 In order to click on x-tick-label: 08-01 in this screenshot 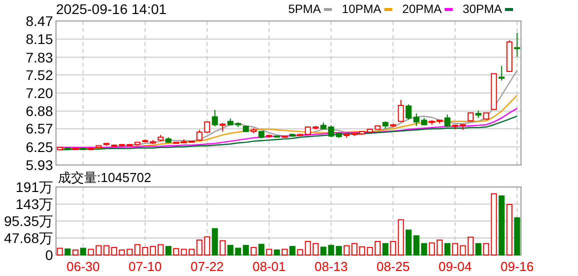, I will do `click(269, 266)`.